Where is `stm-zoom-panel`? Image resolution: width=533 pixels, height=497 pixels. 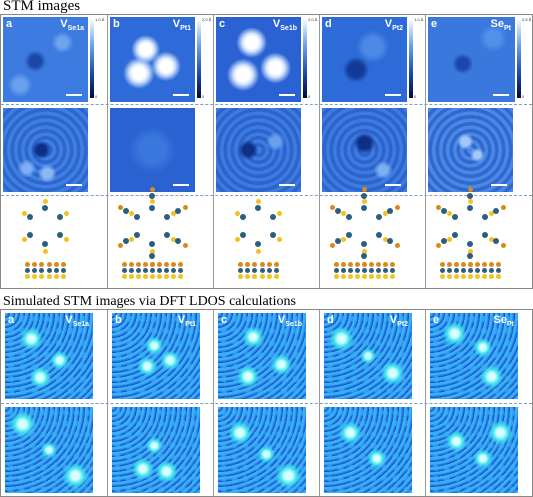
stm-zoom-panel is located at coordinates (152, 150).